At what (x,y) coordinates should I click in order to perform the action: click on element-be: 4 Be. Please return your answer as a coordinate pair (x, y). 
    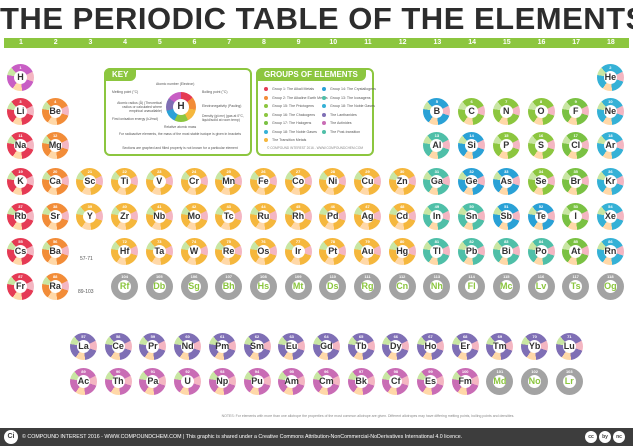
    Looking at the image, I should click on (55, 111).